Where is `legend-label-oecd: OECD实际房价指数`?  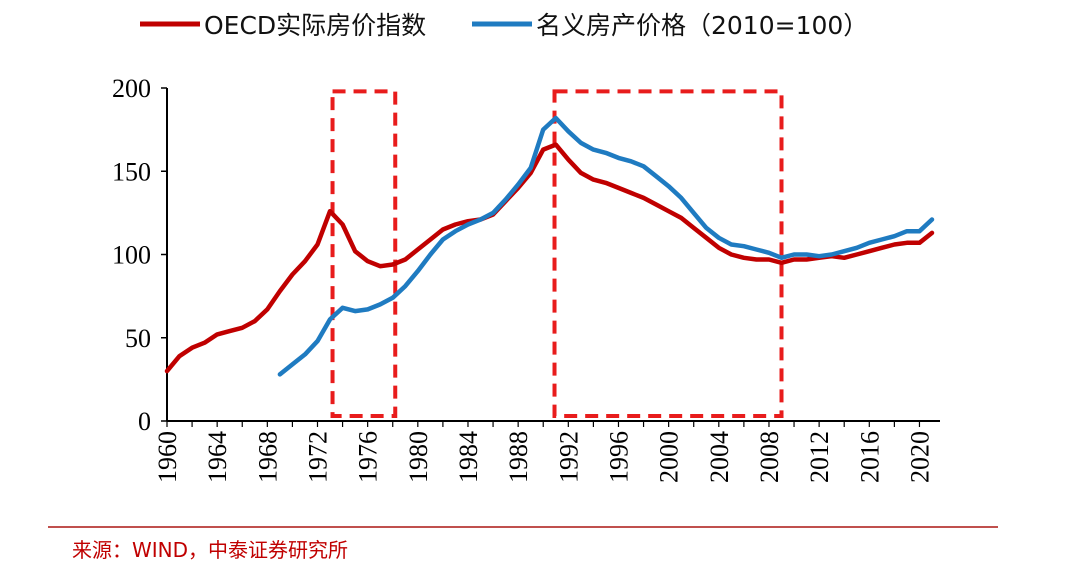
legend-label-oecd: OECD实际房价指数 is located at coordinates (315, 25).